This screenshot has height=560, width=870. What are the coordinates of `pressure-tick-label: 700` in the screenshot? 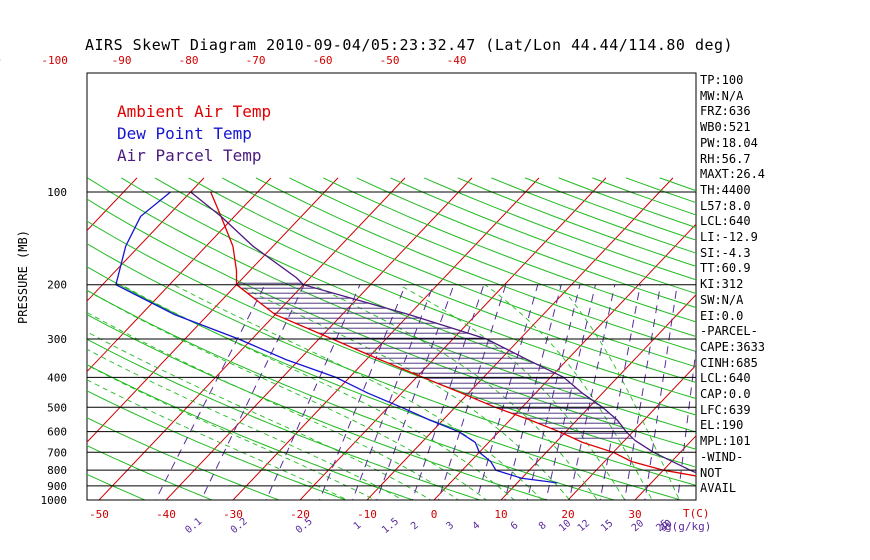 It's located at (57, 452).